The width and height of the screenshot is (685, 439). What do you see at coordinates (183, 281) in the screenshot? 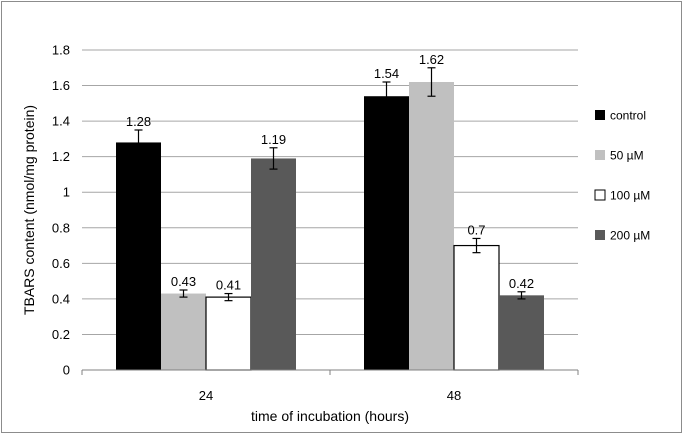
I see `data-label: 0.43` at bounding box center [183, 281].